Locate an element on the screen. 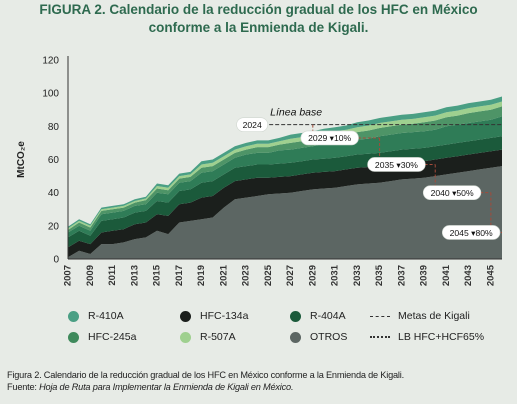  legend-item: R-404A is located at coordinates (318, 316).